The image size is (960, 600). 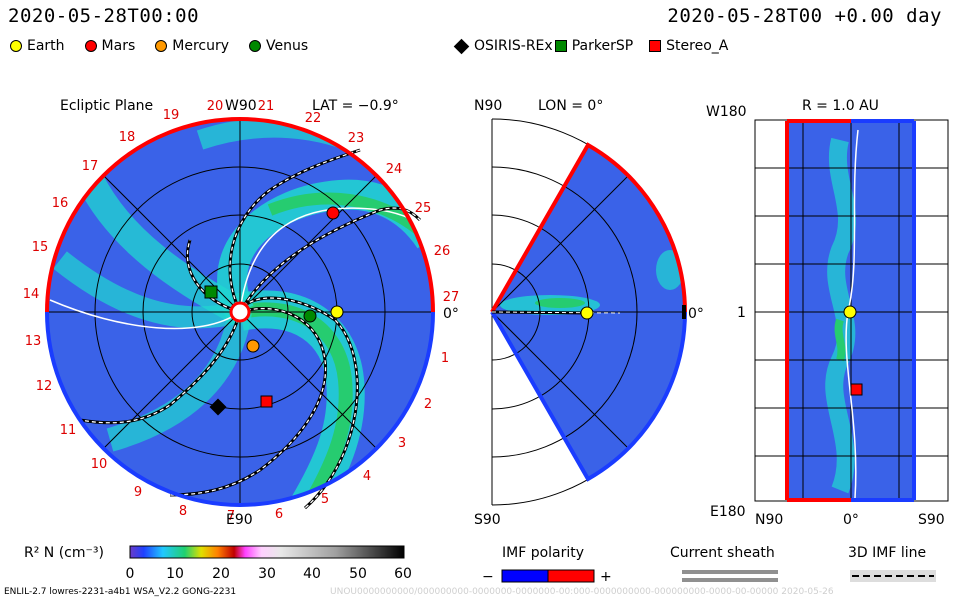 I want to click on current-sheath-title: Current sheath, so click(x=722, y=553).